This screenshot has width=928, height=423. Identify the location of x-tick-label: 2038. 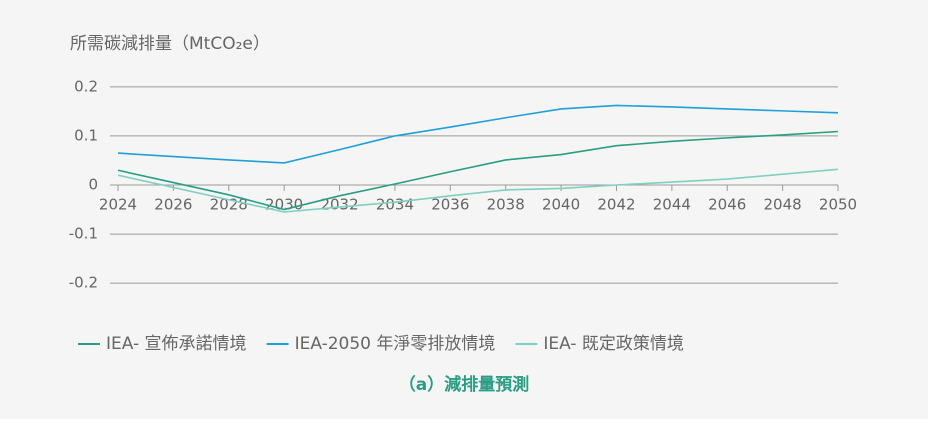
(506, 205).